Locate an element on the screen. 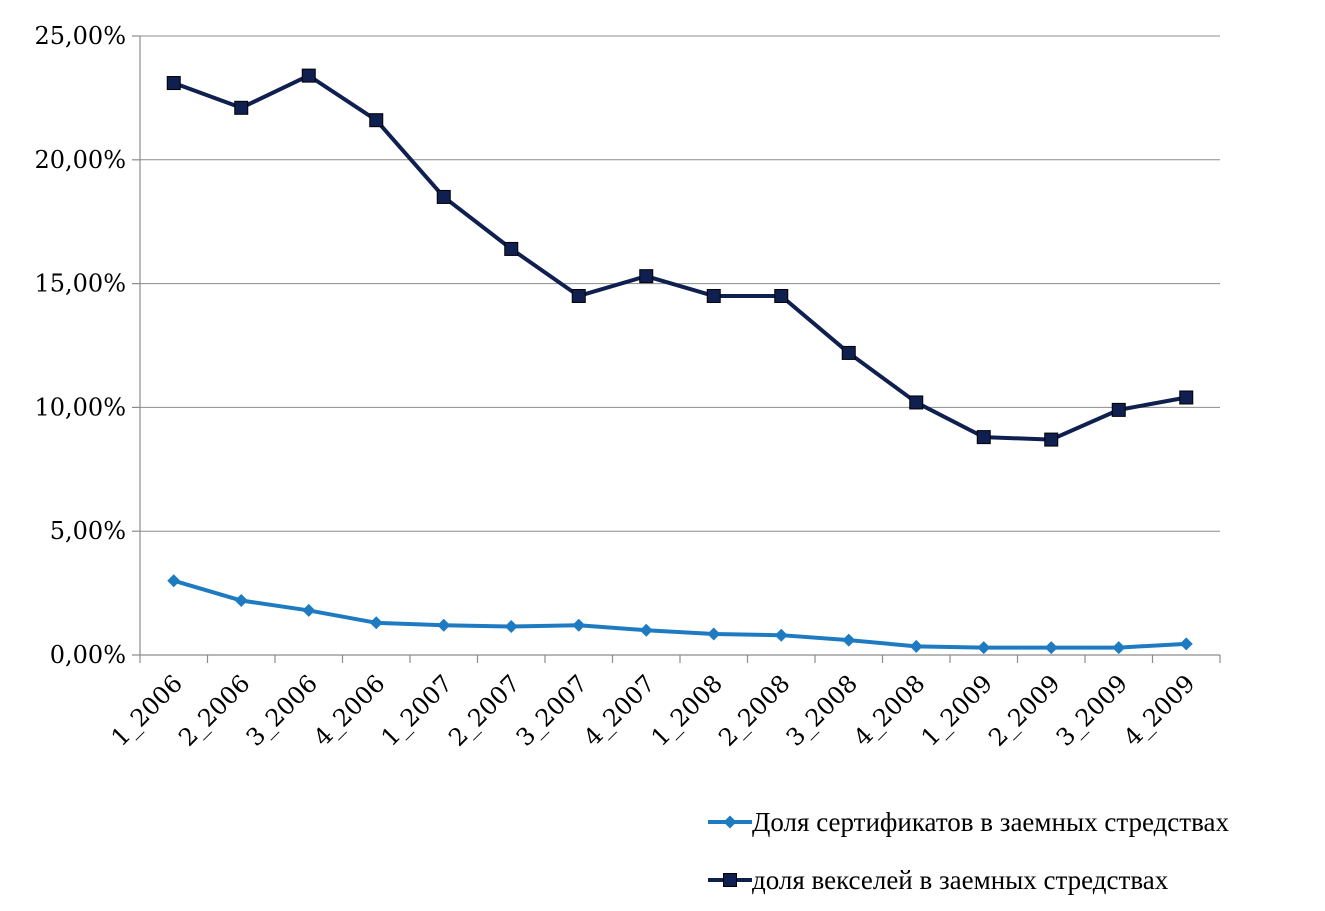  x-tick-label: 4_2009 is located at coordinates (1159, 710).